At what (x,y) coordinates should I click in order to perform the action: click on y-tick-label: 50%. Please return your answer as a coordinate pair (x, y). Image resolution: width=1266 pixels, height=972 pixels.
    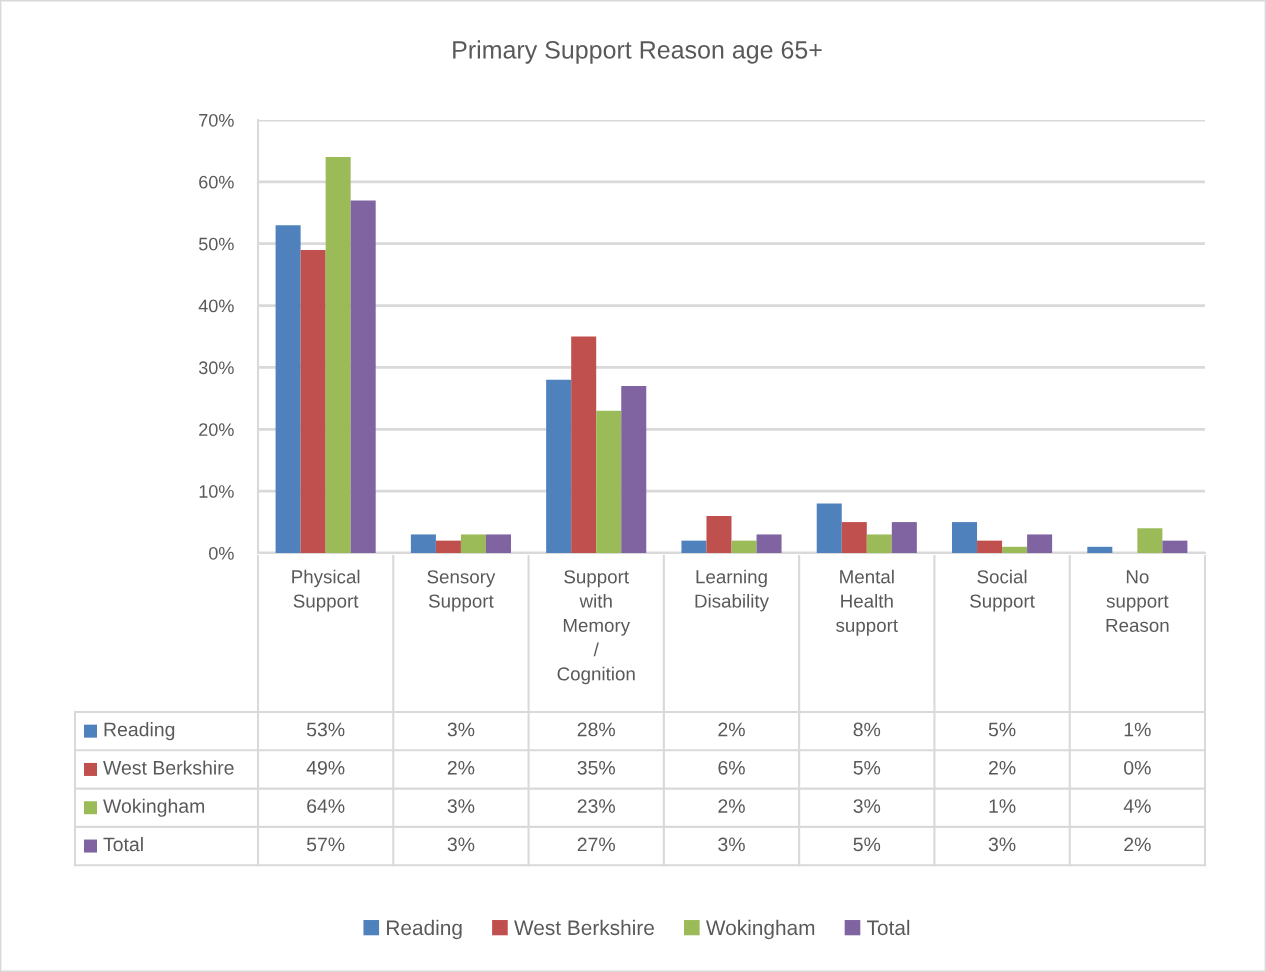
    Looking at the image, I should click on (216, 244).